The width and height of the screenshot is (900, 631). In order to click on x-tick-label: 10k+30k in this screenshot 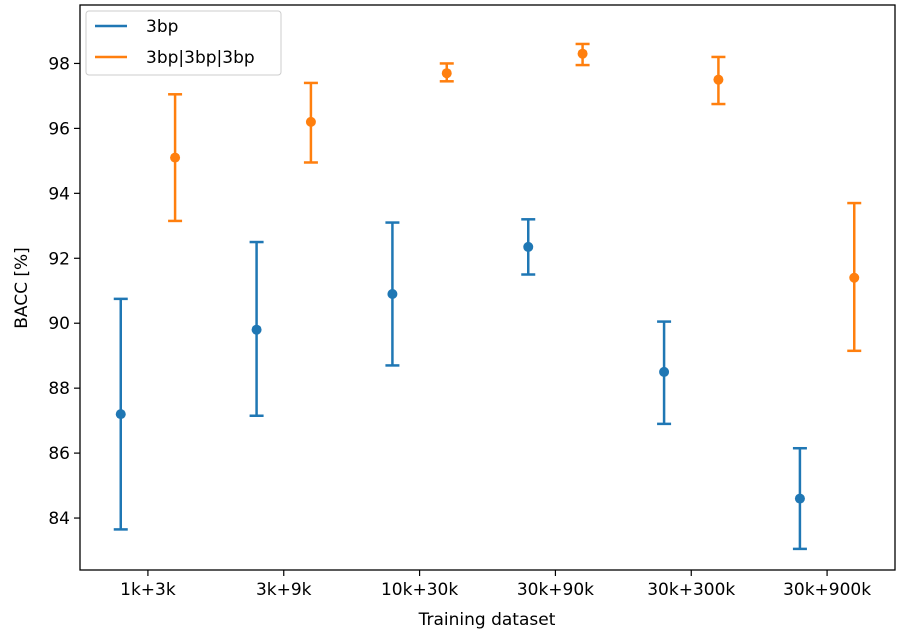, I will do `click(419, 590)`.